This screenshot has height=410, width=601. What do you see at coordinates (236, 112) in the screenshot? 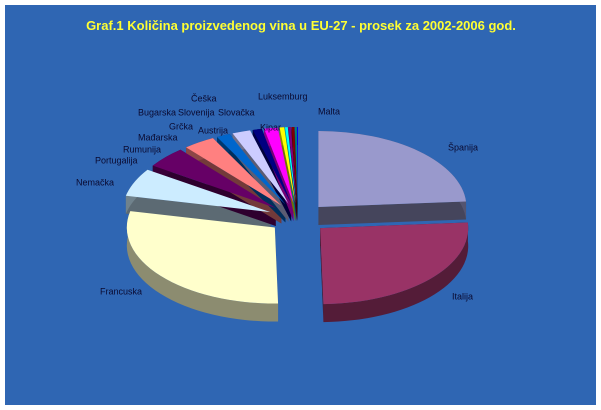
I see `slice-label: Slovačka` at bounding box center [236, 112].